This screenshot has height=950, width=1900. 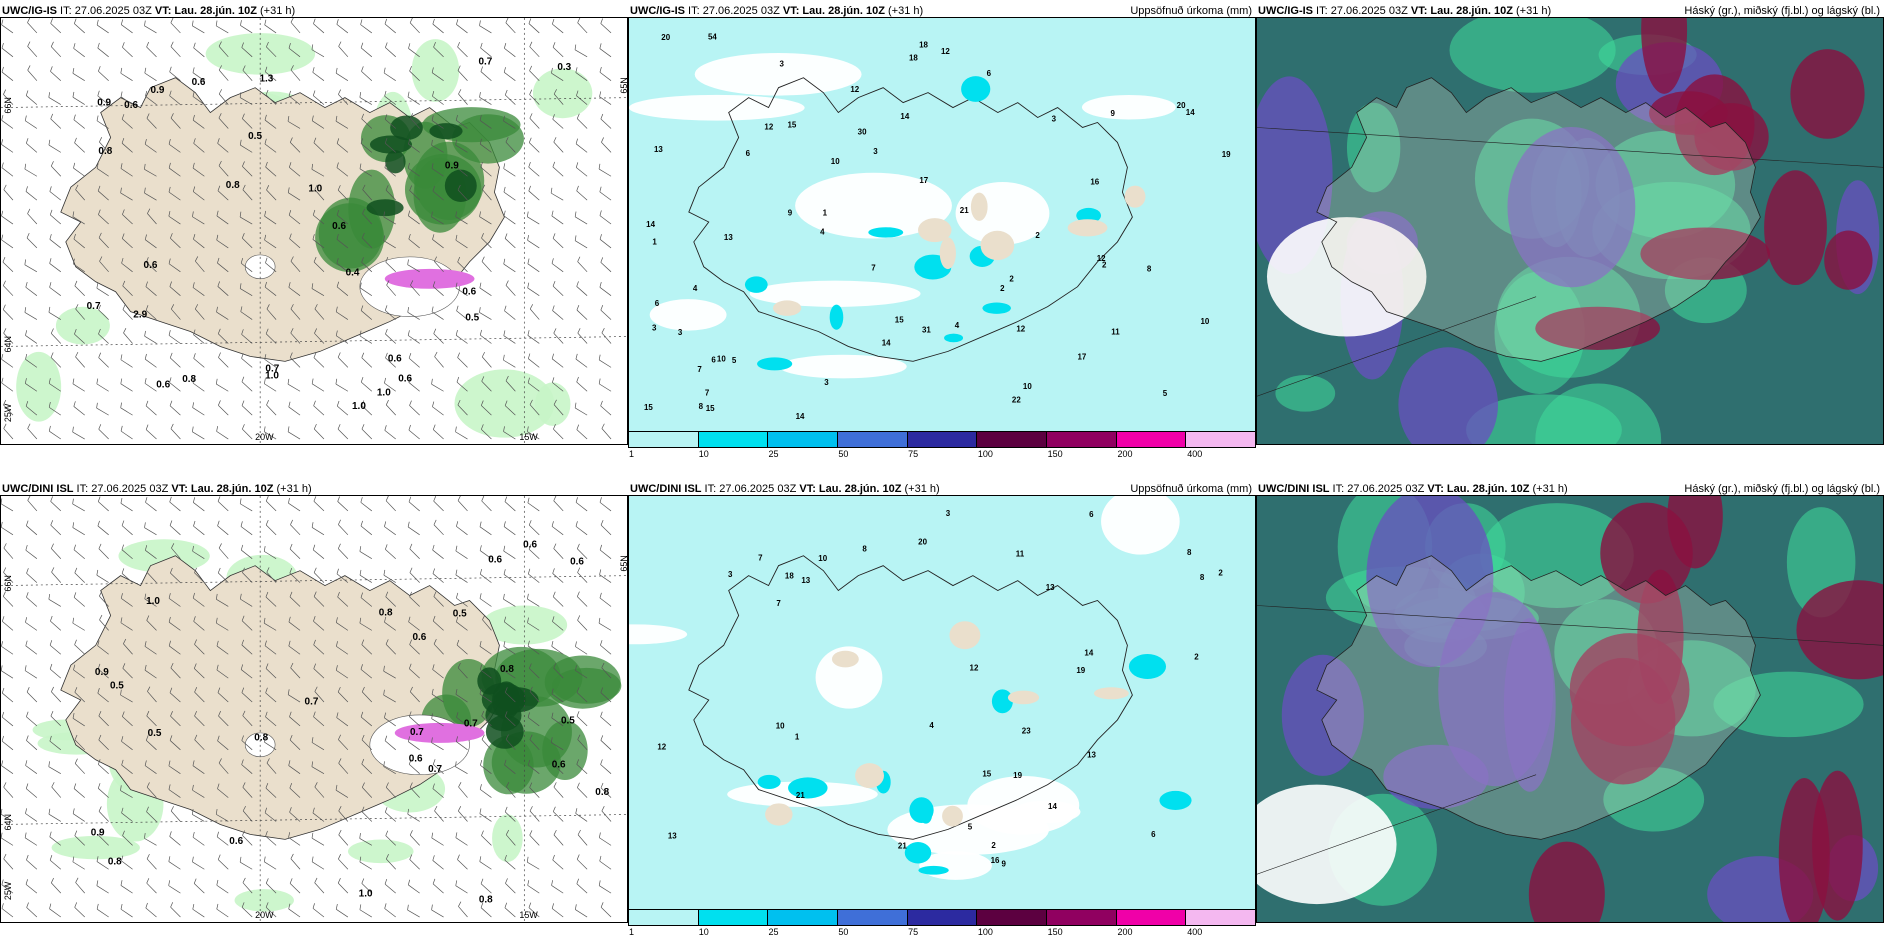 What do you see at coordinates (261, 737) in the screenshot?
I see `precip-value-label: 0.8` at bounding box center [261, 737].